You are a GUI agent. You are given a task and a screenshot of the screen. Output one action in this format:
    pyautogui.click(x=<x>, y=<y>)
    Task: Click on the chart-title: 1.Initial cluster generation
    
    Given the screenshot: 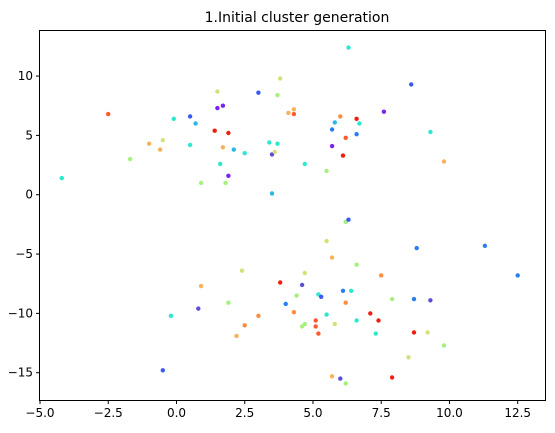 What is the action you would take?
    pyautogui.click(x=297, y=18)
    